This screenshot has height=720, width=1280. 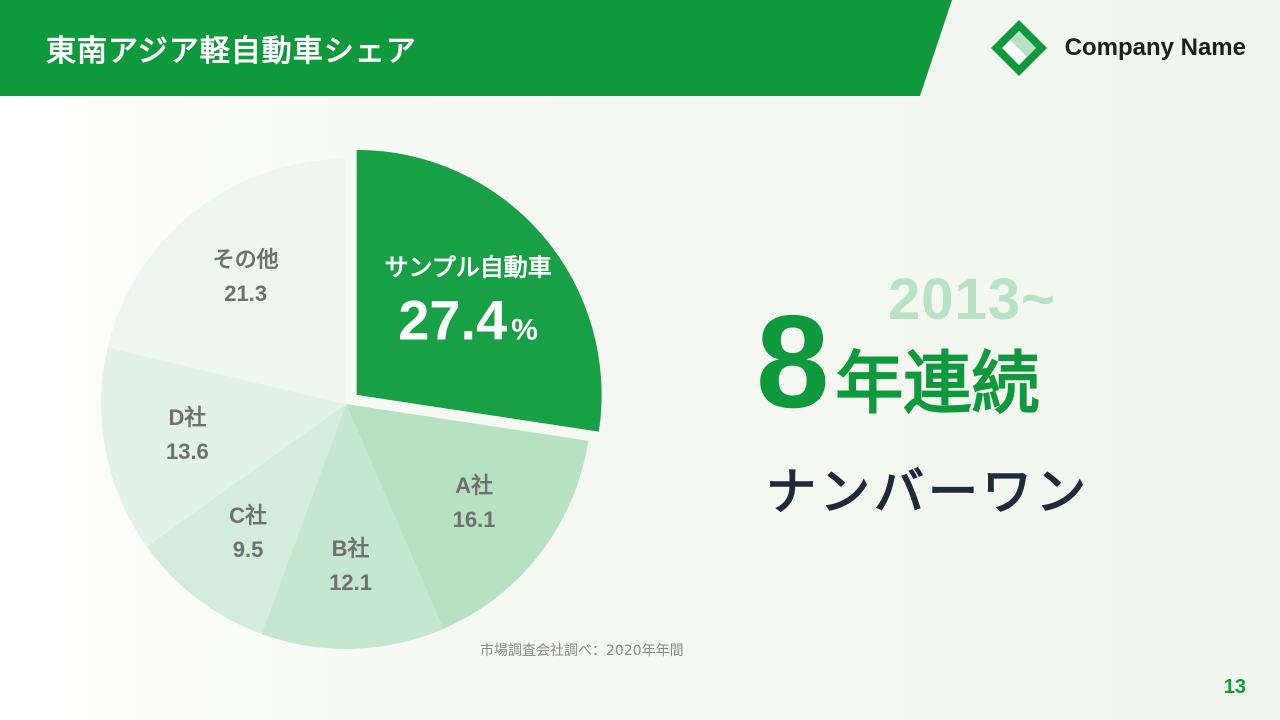 What do you see at coordinates (474, 503) in the screenshot?
I see `pie-slice-label: A社 16.1` at bounding box center [474, 503].